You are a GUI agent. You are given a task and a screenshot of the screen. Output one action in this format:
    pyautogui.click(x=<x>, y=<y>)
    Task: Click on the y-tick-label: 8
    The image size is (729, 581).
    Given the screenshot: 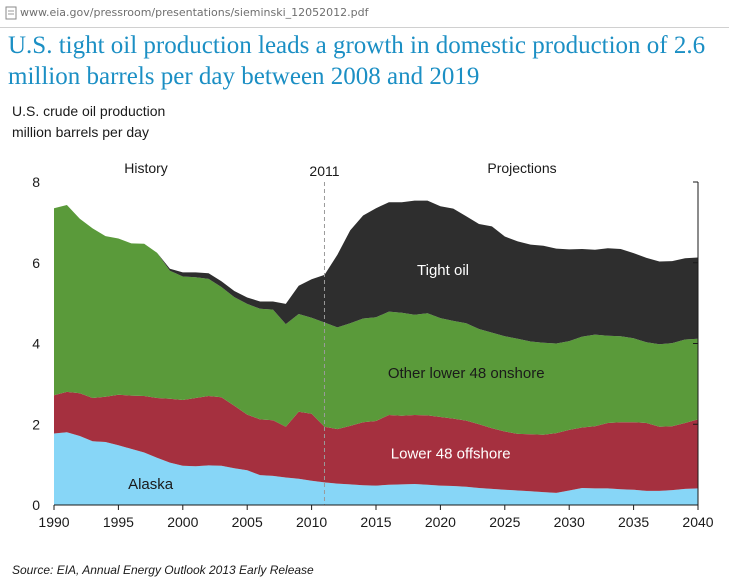 What is the action you would take?
    pyautogui.click(x=36, y=182)
    